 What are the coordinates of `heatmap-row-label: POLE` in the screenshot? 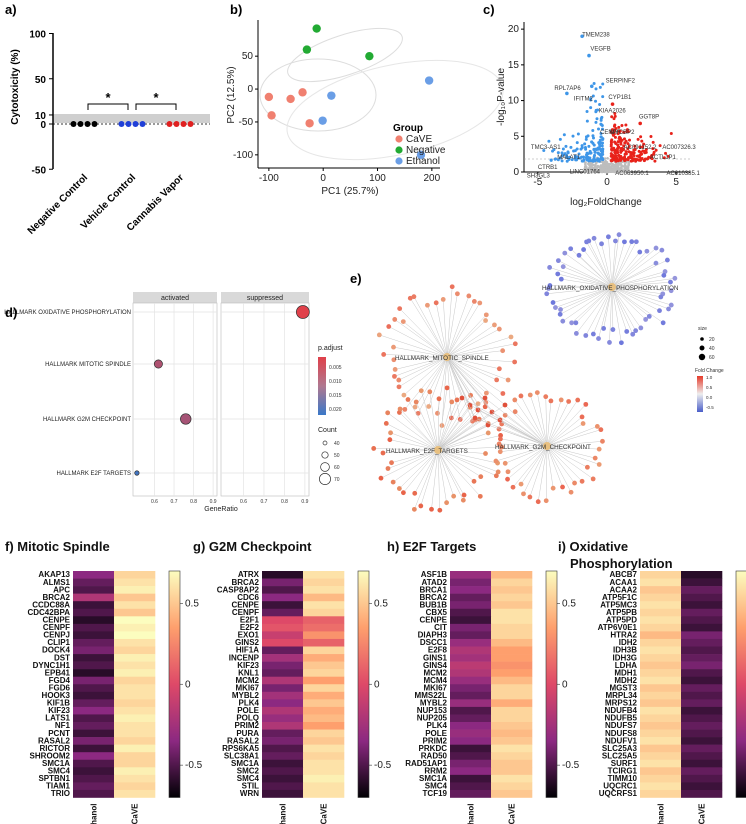 It's located at (436, 733).